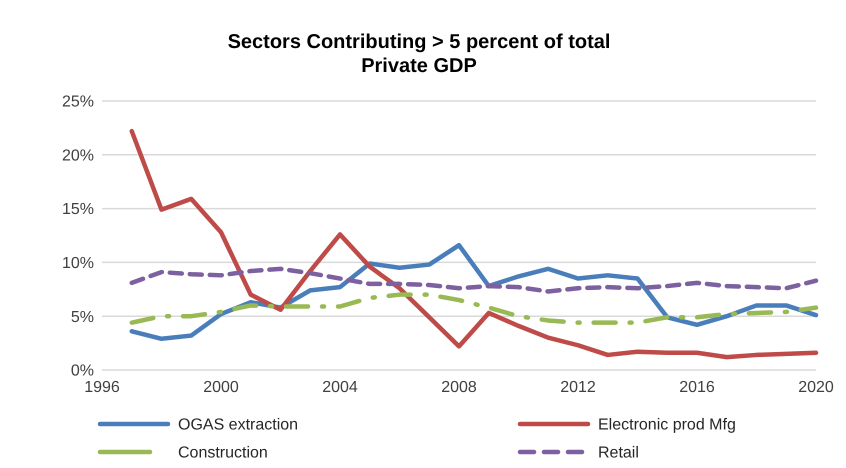  I want to click on y-tick-label: 20%, so click(78, 155).